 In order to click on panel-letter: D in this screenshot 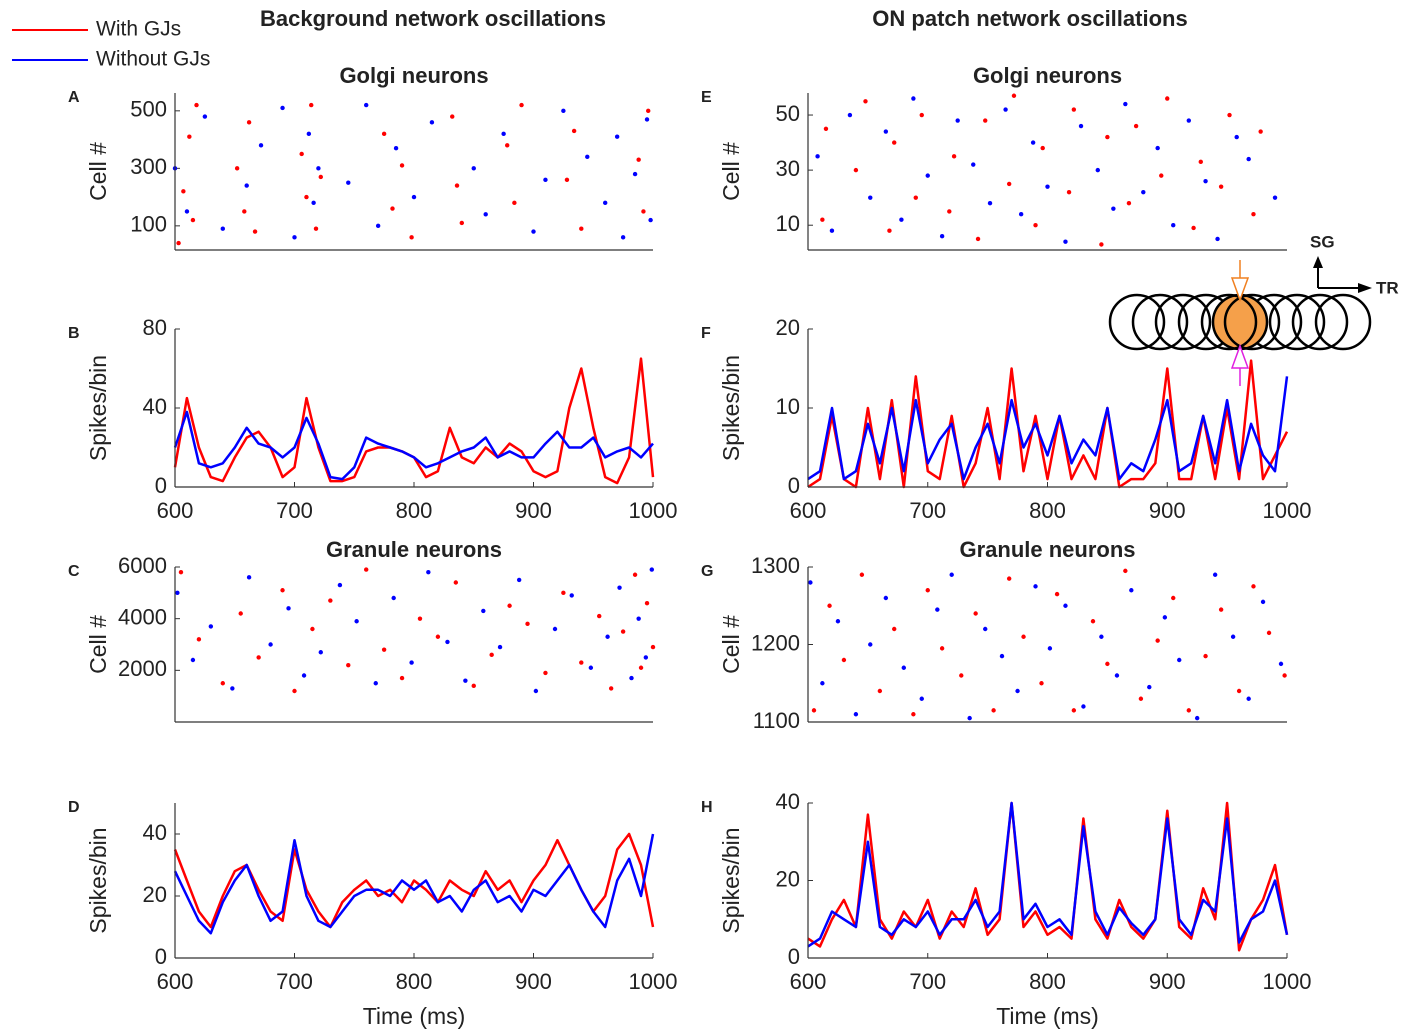, I will do `click(74, 807)`.